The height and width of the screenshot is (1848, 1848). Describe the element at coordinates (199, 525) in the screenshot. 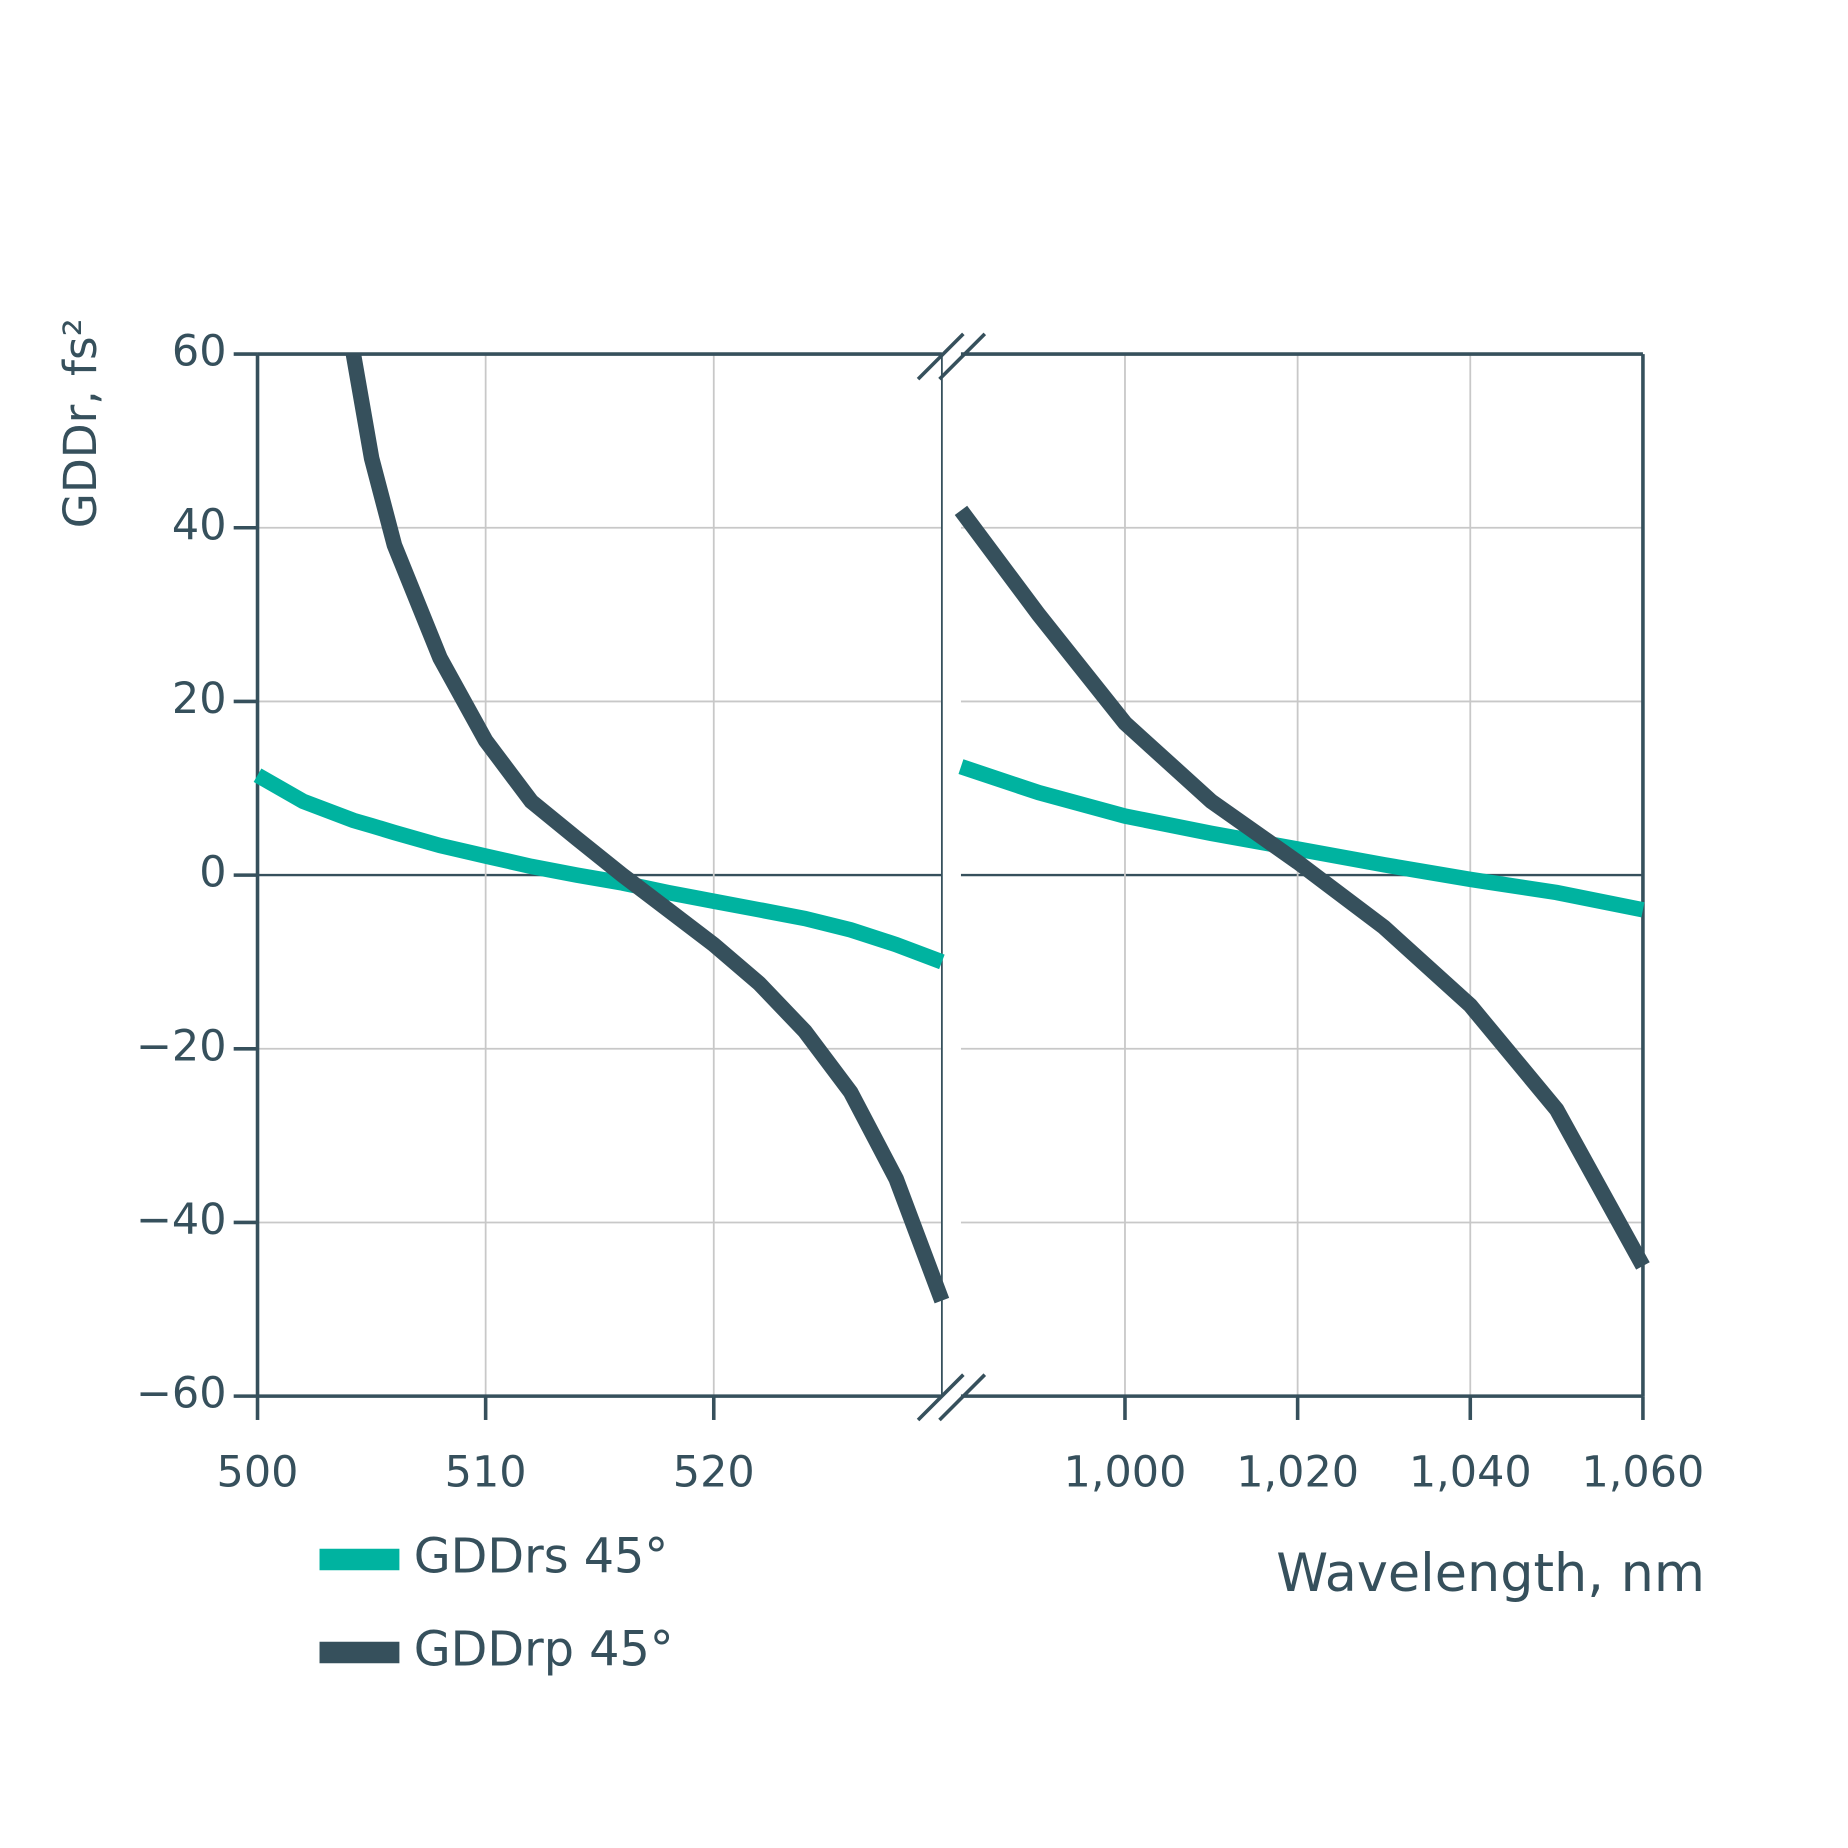

I see `y-tick-label: 40` at that location.